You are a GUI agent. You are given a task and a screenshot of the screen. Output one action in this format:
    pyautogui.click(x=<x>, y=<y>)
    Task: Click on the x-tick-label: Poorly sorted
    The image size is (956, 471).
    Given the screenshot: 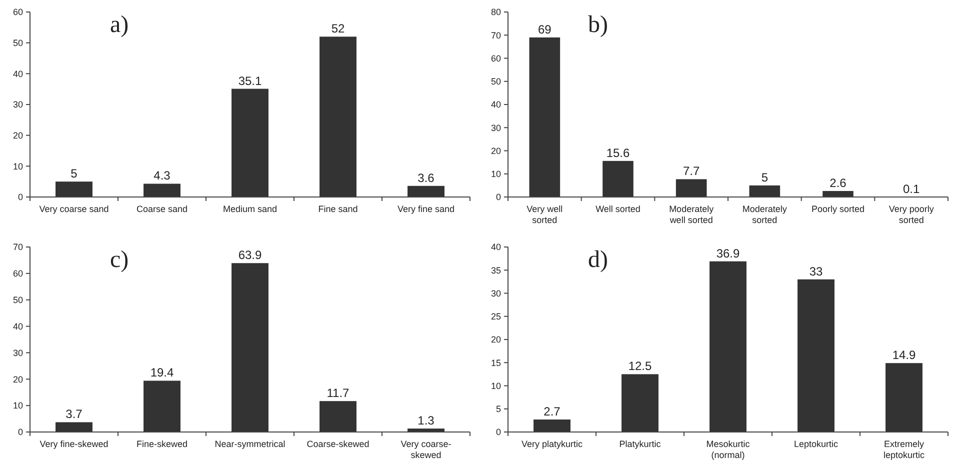 What is the action you would take?
    pyautogui.click(x=838, y=209)
    